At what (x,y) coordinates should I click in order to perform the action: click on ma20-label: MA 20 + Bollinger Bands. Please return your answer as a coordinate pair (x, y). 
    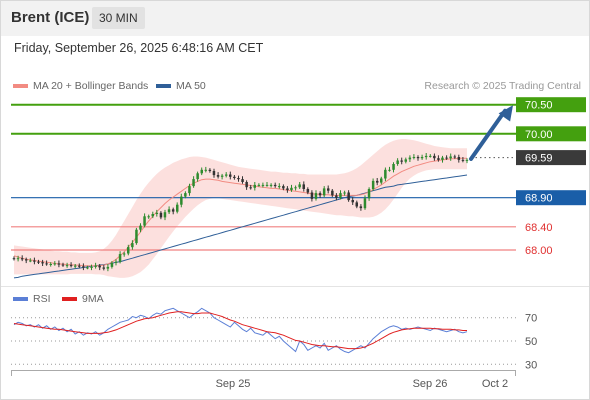
    Looking at the image, I should click on (91, 86).